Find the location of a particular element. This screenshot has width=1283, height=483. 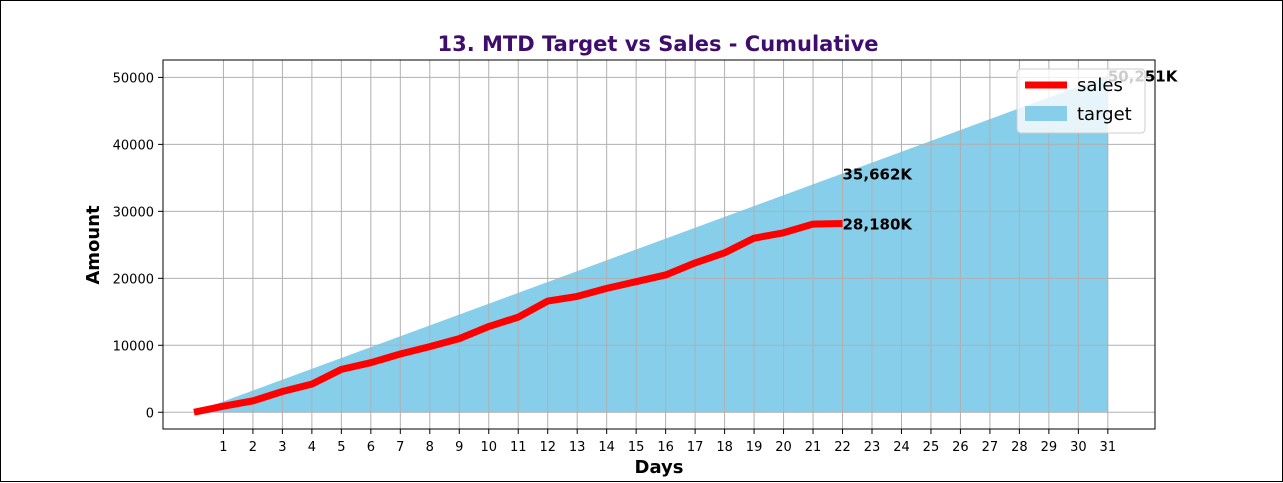

x-tick-label-3: 3 is located at coordinates (282, 447).